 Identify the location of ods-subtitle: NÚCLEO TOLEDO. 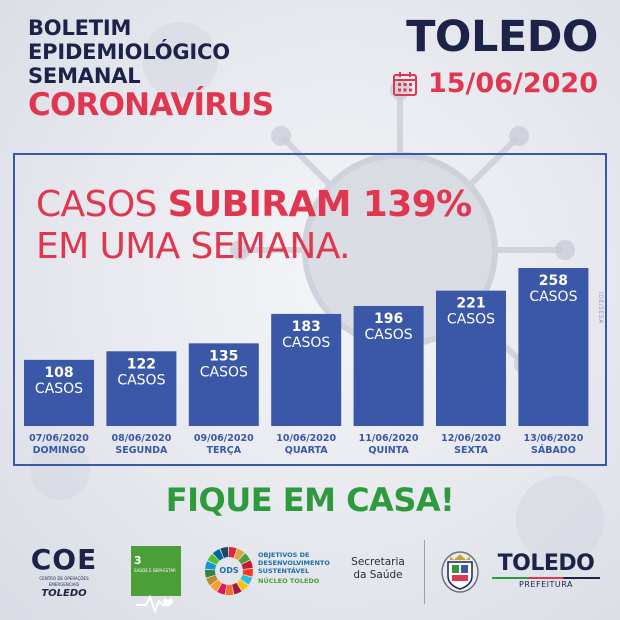
(289, 581).